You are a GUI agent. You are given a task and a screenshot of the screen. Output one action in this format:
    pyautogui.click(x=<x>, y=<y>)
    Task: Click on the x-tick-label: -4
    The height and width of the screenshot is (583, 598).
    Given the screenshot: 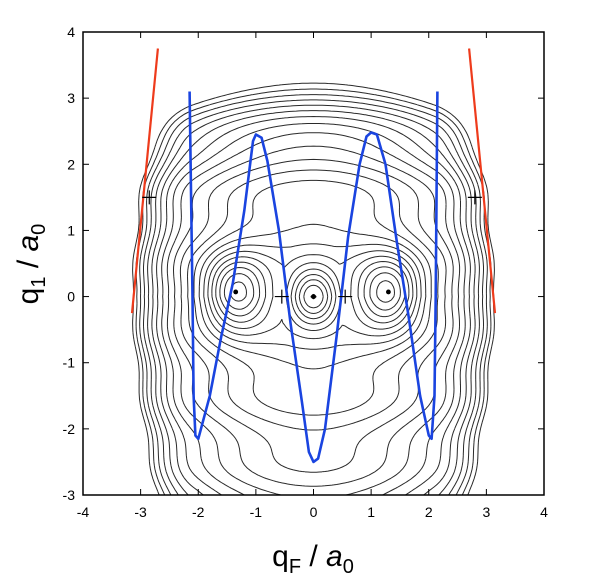 What is the action you would take?
    pyautogui.click(x=83, y=512)
    